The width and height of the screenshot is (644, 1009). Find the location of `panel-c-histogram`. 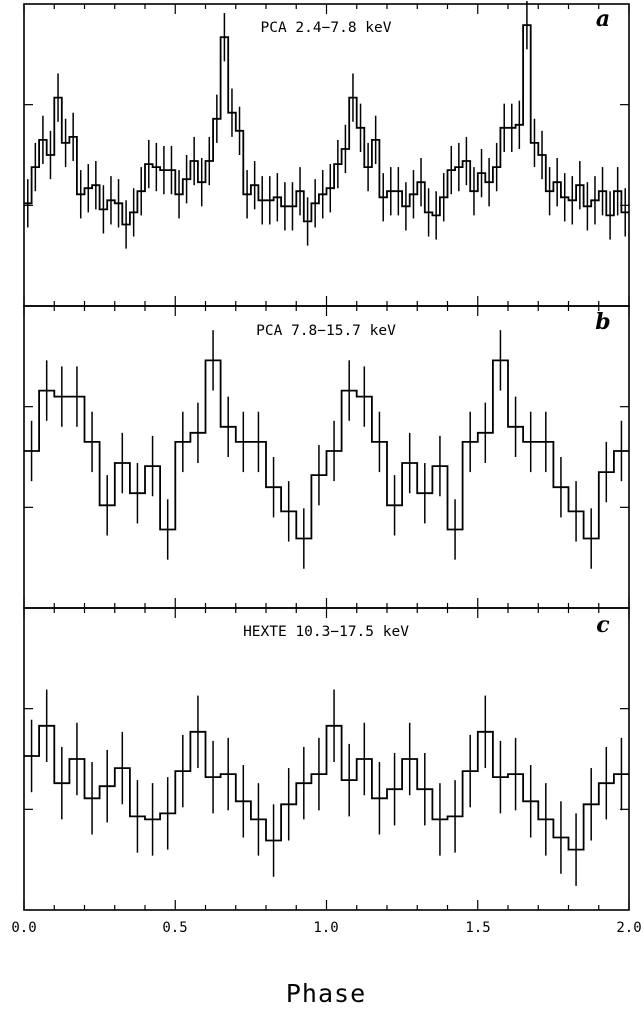

panel-c-histogram is located at coordinates (326, 787).